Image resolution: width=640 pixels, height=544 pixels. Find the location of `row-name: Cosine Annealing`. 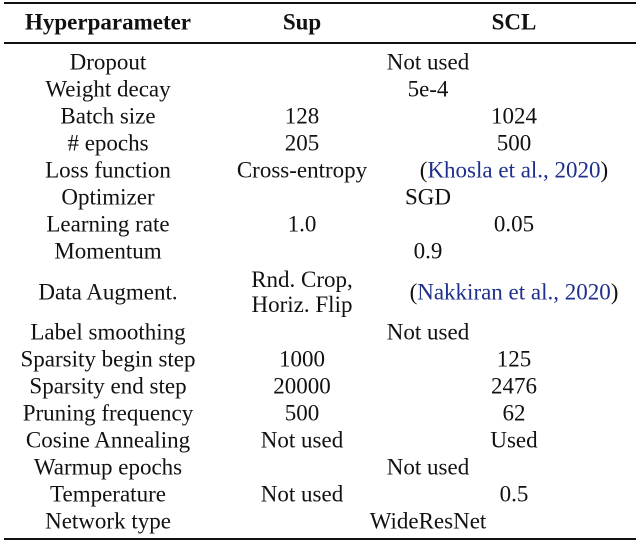

row-name: Cosine Annealing is located at coordinates (108, 440).